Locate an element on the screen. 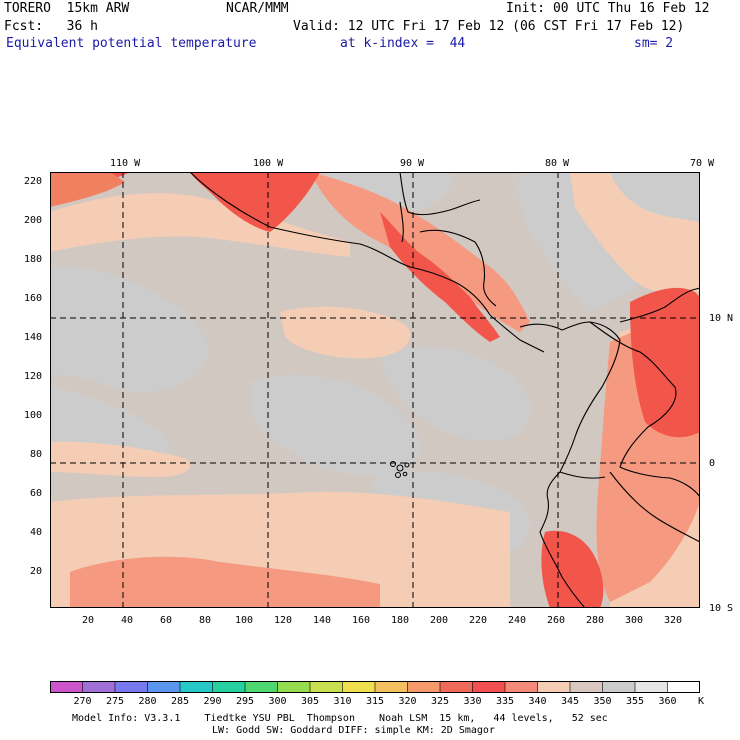  lon-label-90w: 90 W is located at coordinates (412, 163).